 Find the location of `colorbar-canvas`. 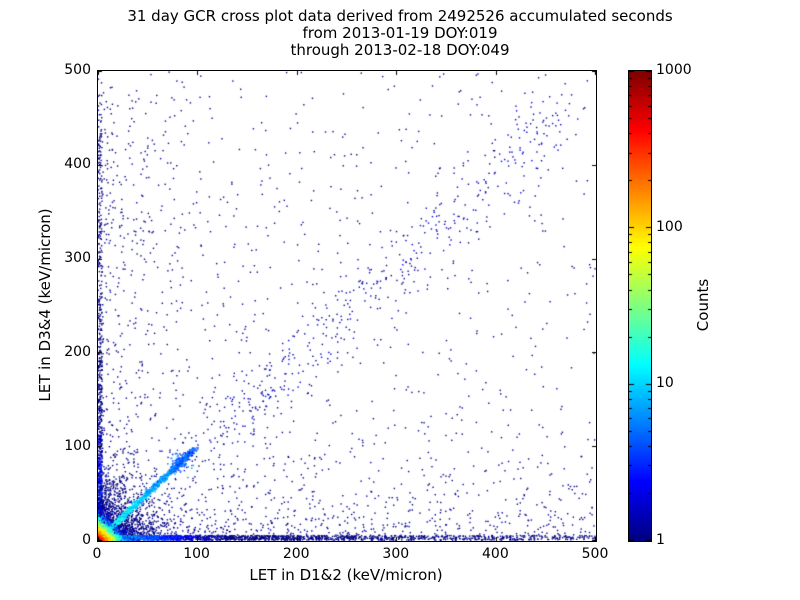

colorbar-canvas is located at coordinates (640, 306).